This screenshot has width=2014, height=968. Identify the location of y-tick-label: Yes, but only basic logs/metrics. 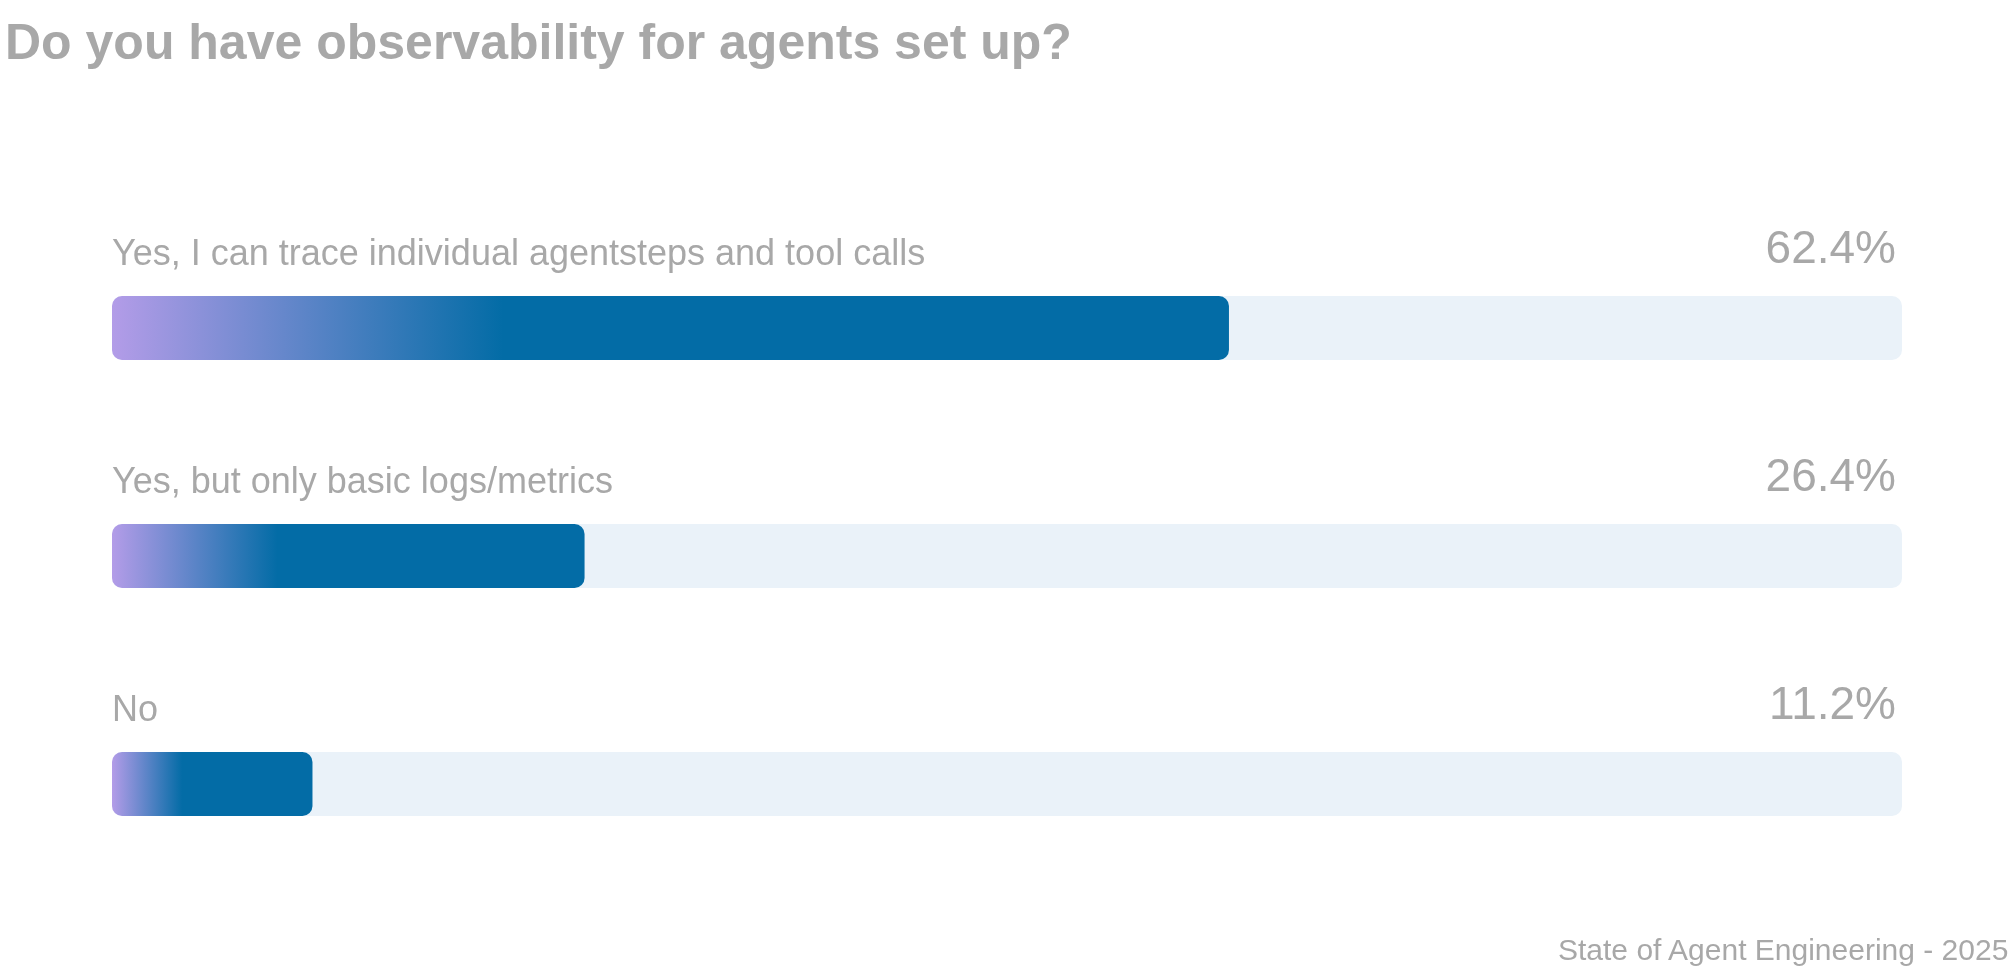
(362, 480).